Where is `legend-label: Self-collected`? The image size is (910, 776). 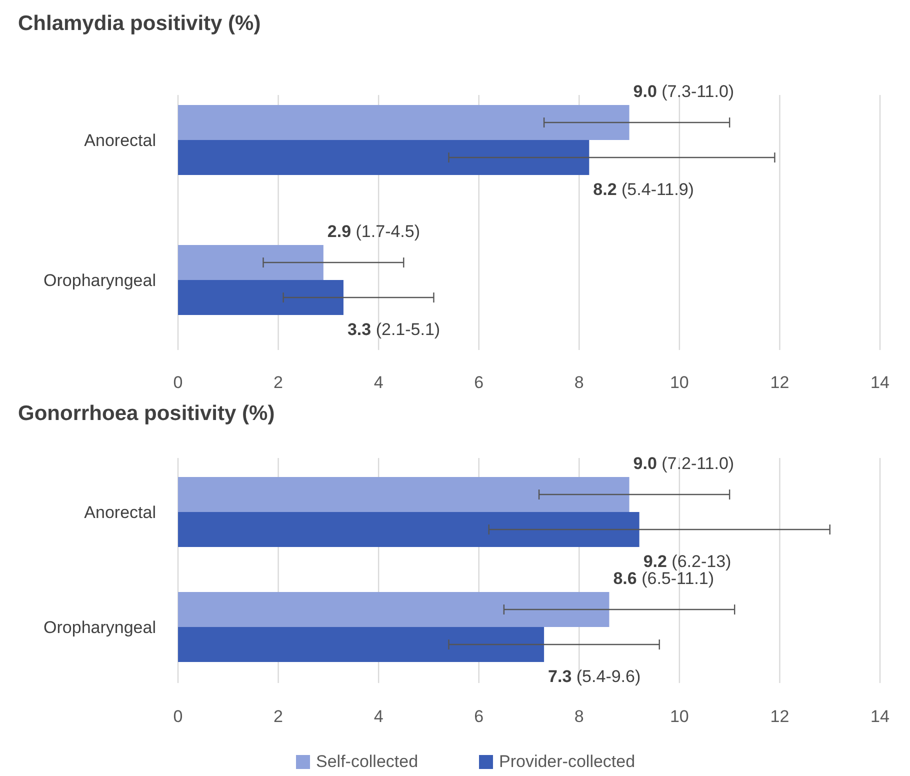
legend-label: Self-collected is located at coordinates (367, 761).